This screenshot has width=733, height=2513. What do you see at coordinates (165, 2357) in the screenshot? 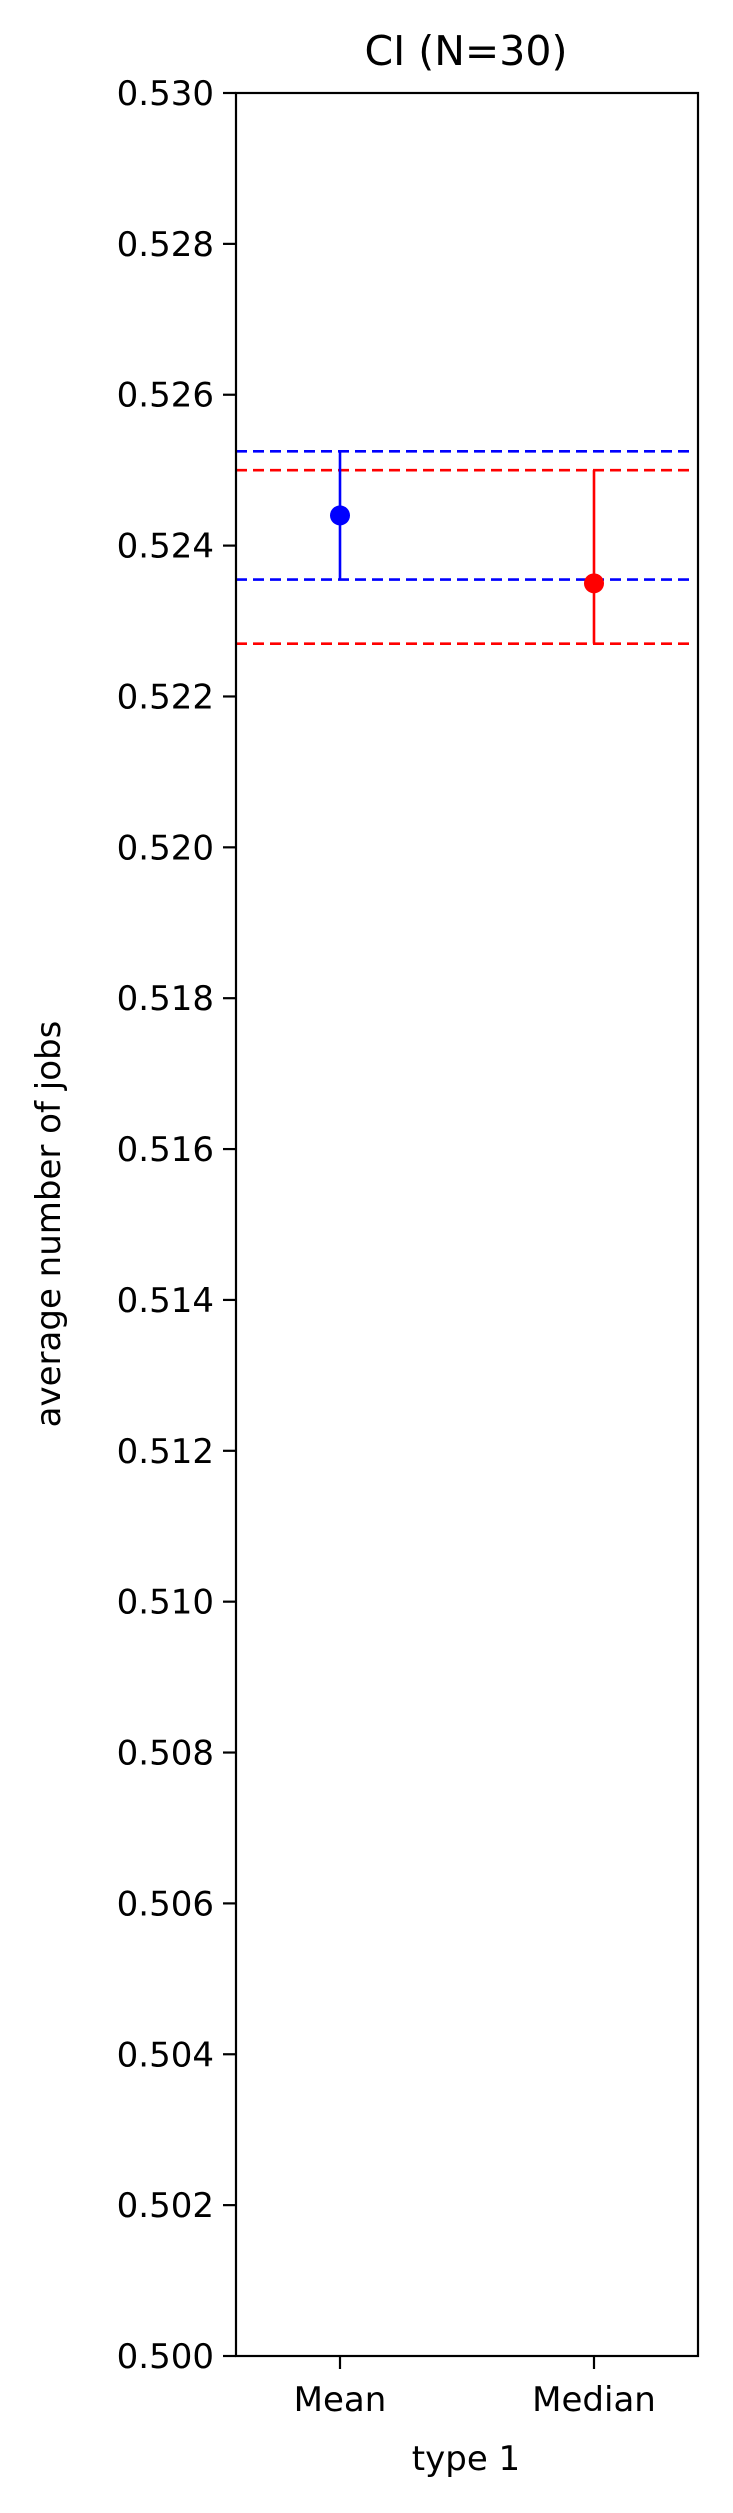
I see `y-tick-label: 0.500` at bounding box center [165, 2357].